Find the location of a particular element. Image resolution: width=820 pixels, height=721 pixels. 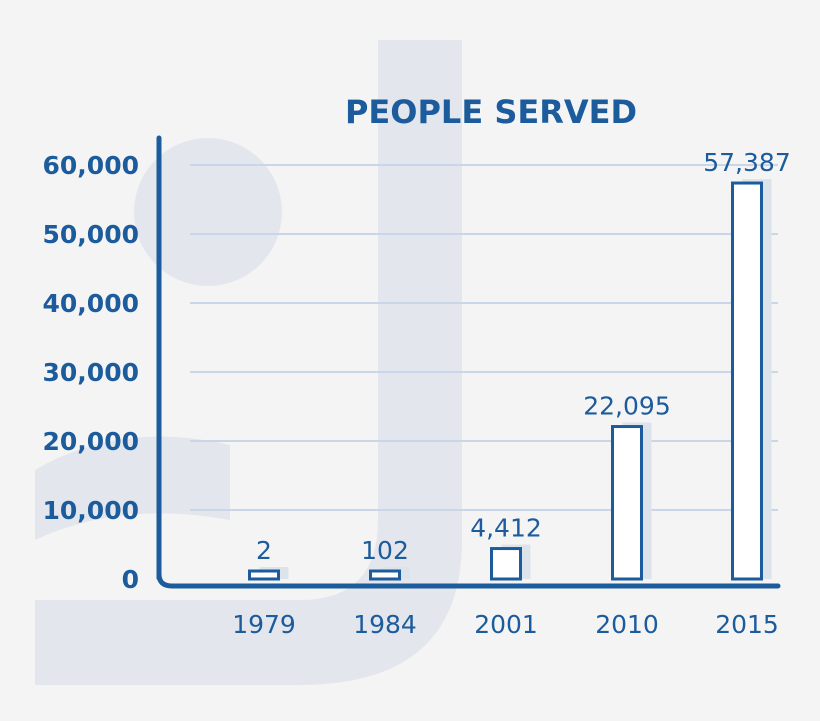

x-tick-labels: 1979 1984 2001 2010 2015 is located at coordinates (505, 624).